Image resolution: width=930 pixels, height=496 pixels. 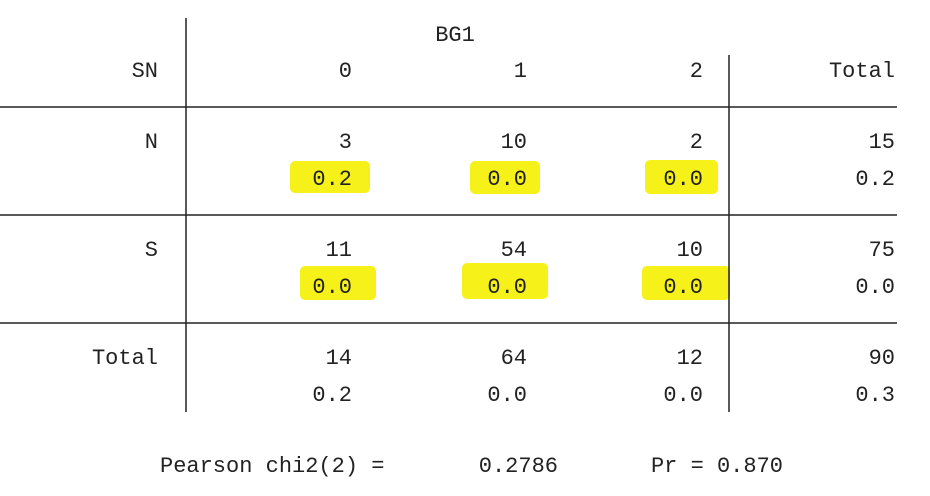 What do you see at coordinates (514, 250) in the screenshot?
I see `count-cell: 54` at bounding box center [514, 250].